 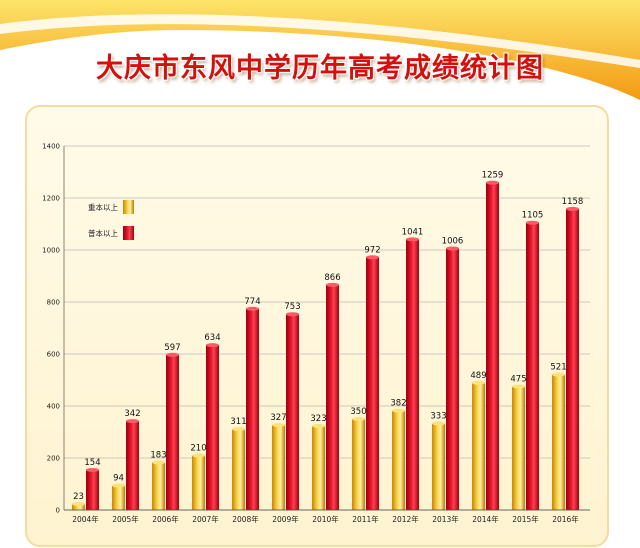 What do you see at coordinates (518, 380) in the screenshot?
I see `data-label: 475` at bounding box center [518, 380].